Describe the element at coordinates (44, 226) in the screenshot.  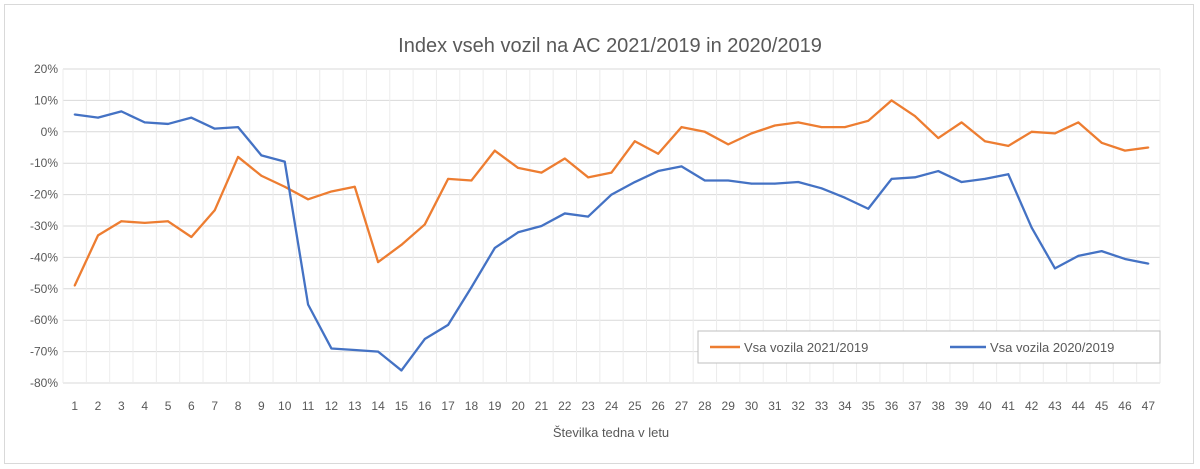
I see `y-tick-label: -30%` at that location.